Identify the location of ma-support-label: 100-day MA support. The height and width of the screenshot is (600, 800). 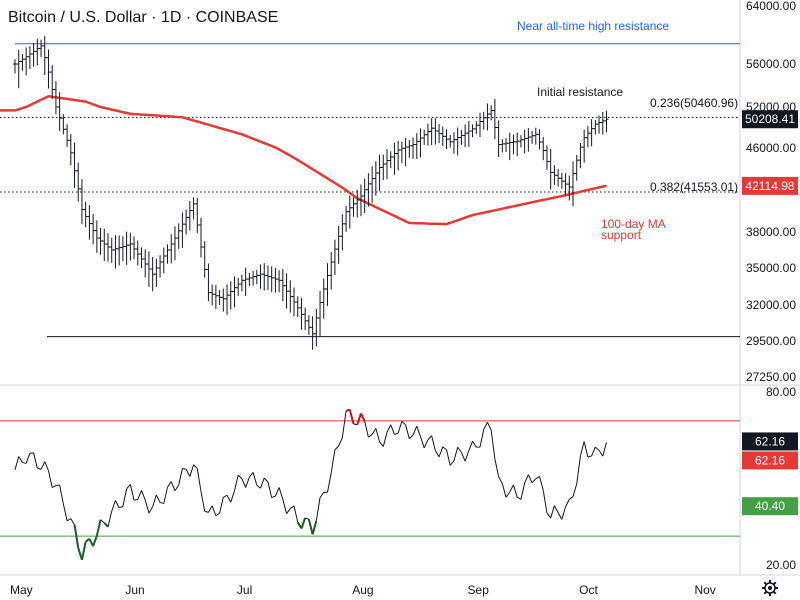
(634, 229).